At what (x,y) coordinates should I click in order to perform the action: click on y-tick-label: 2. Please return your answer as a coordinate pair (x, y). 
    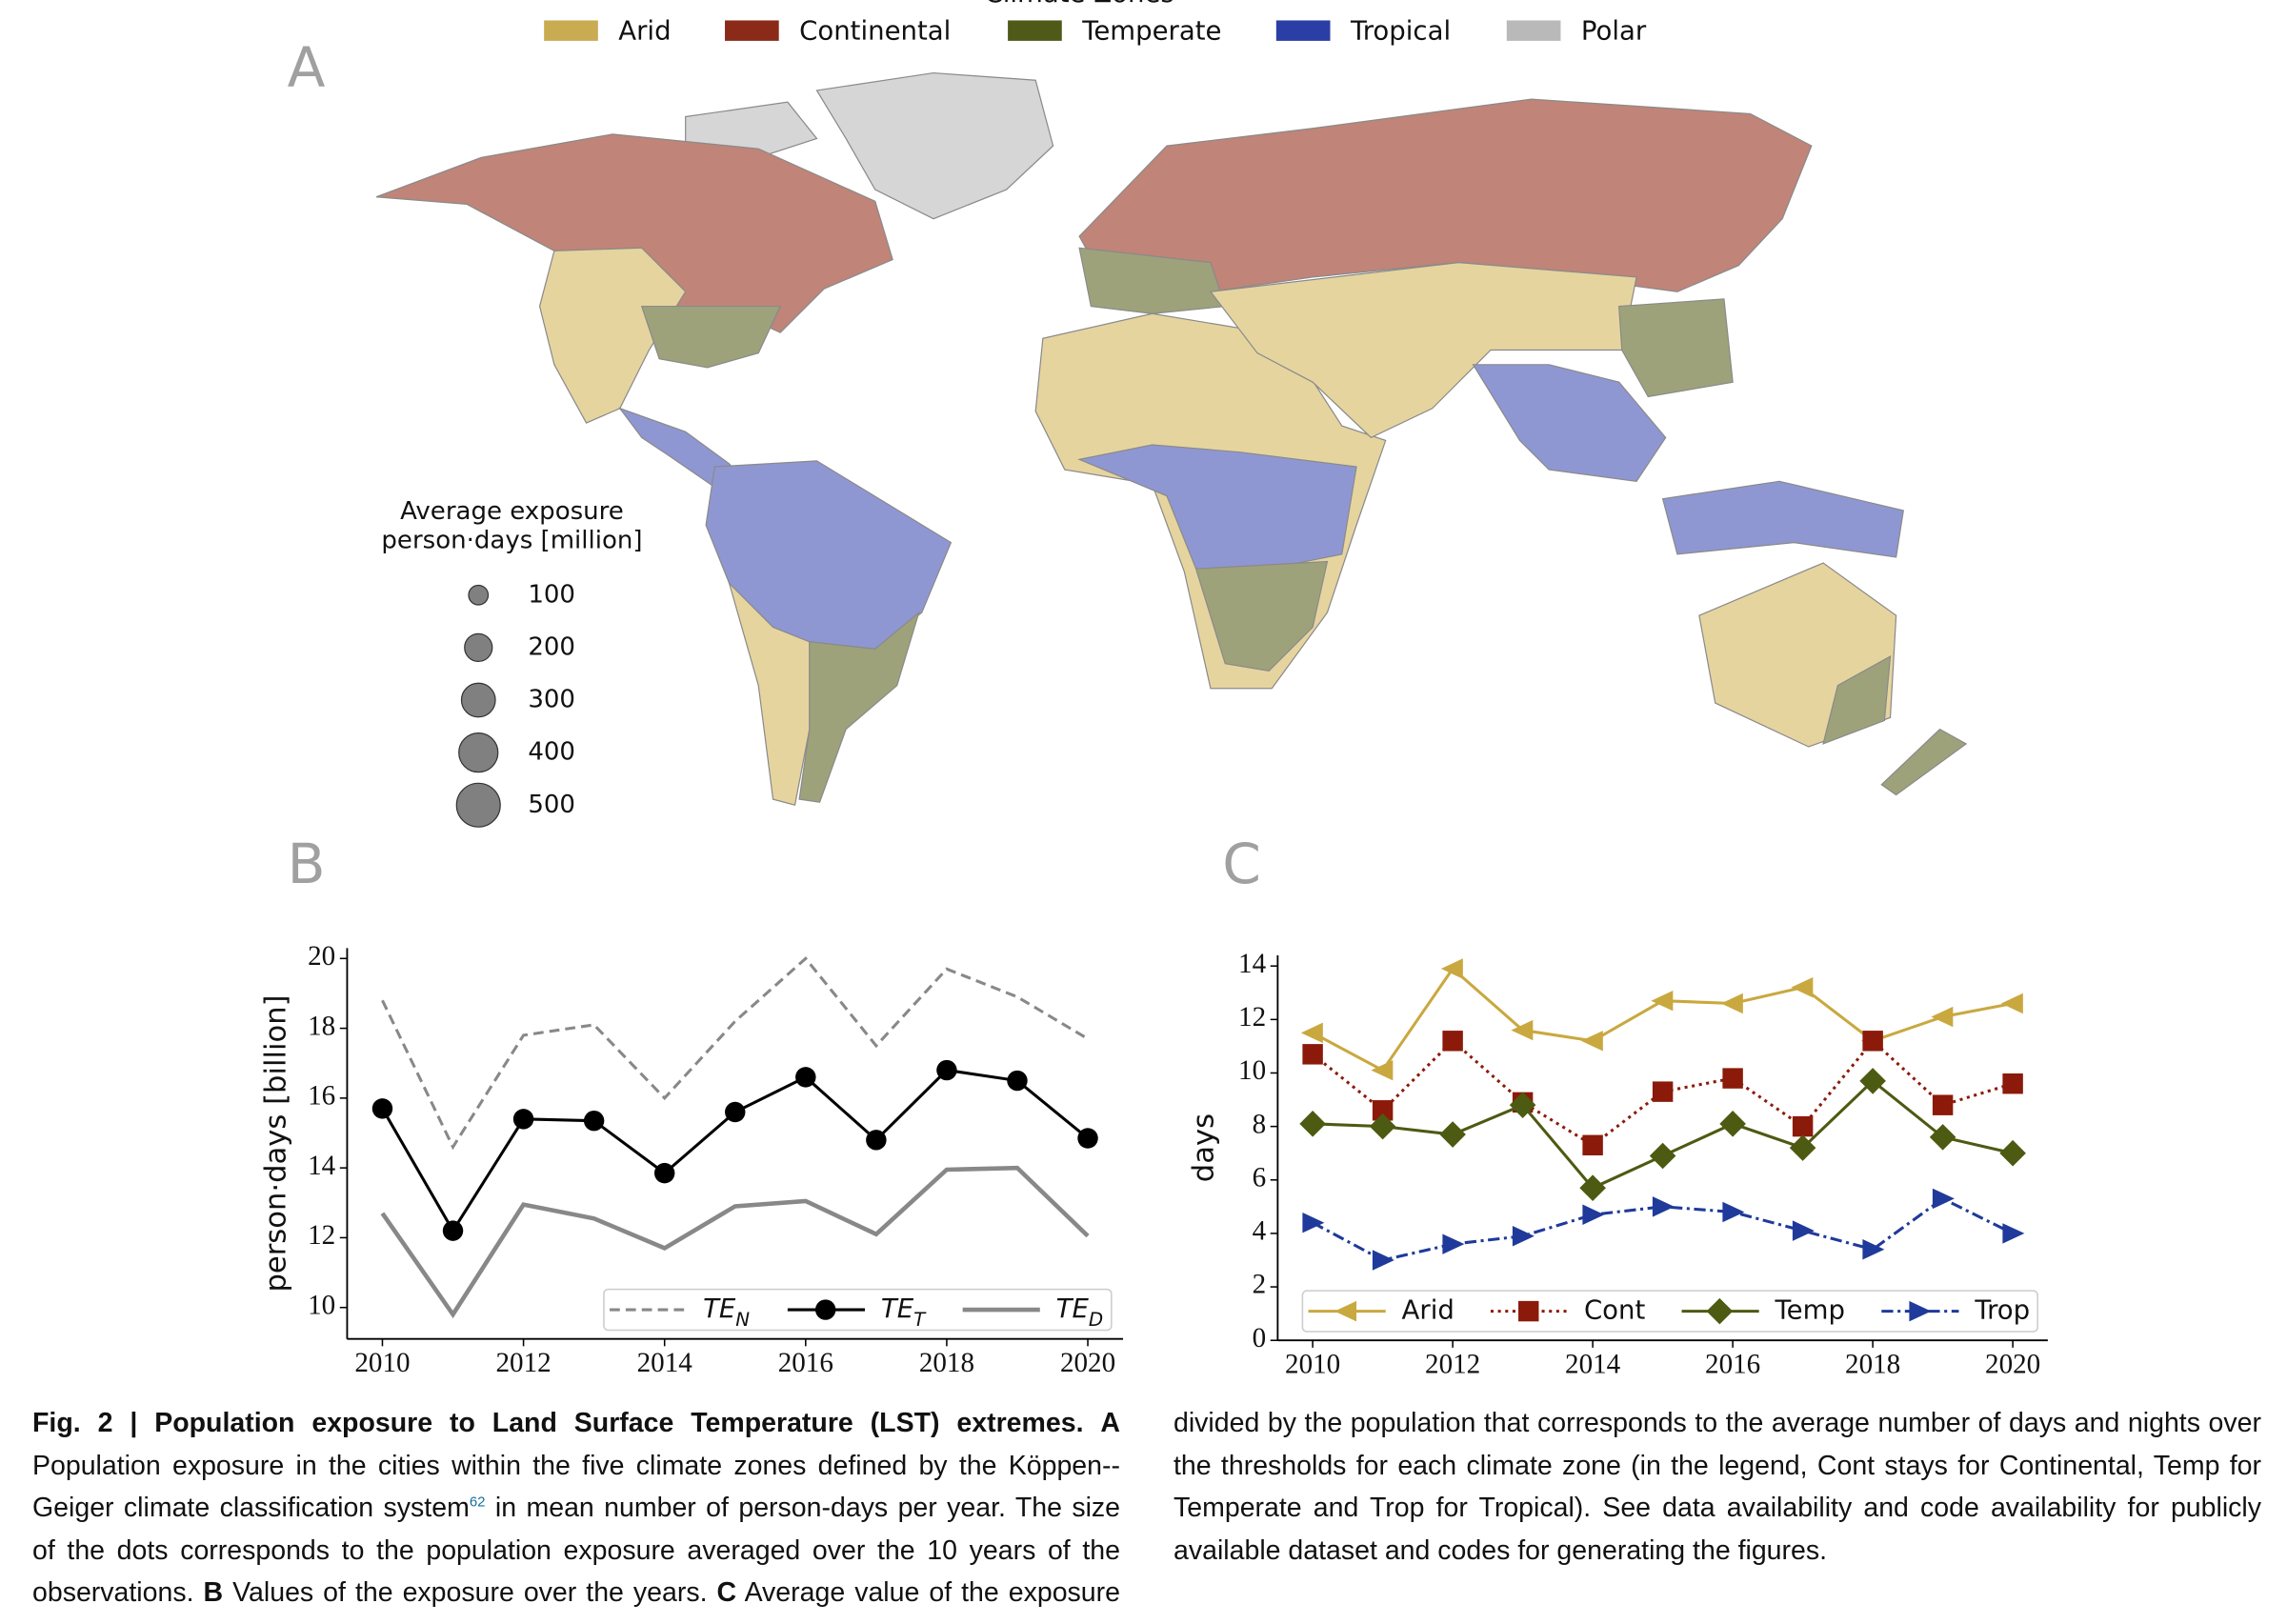
    Looking at the image, I should click on (1260, 1285).